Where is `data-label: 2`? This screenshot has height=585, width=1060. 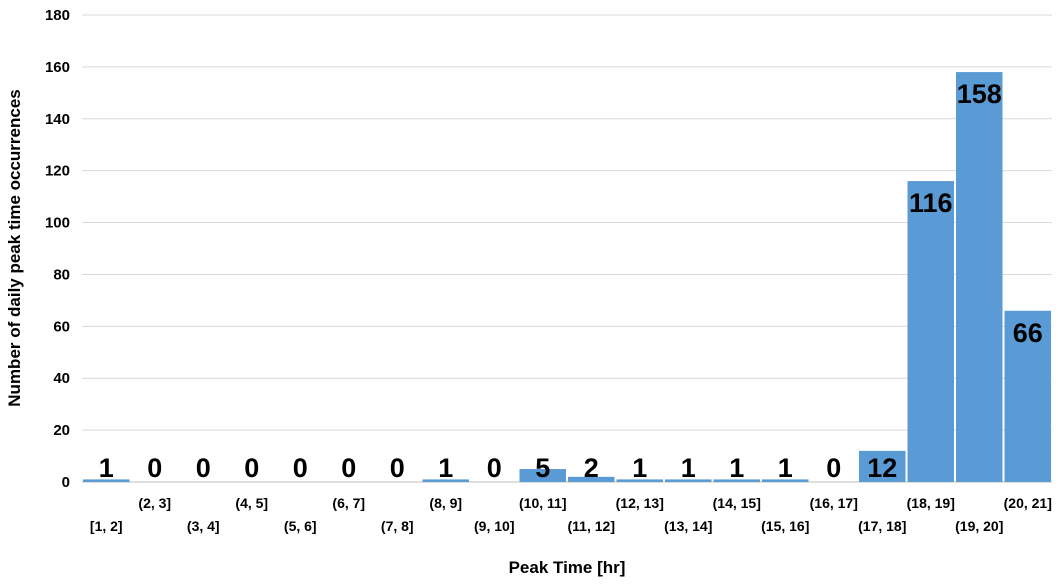
data-label: 2 is located at coordinates (591, 468).